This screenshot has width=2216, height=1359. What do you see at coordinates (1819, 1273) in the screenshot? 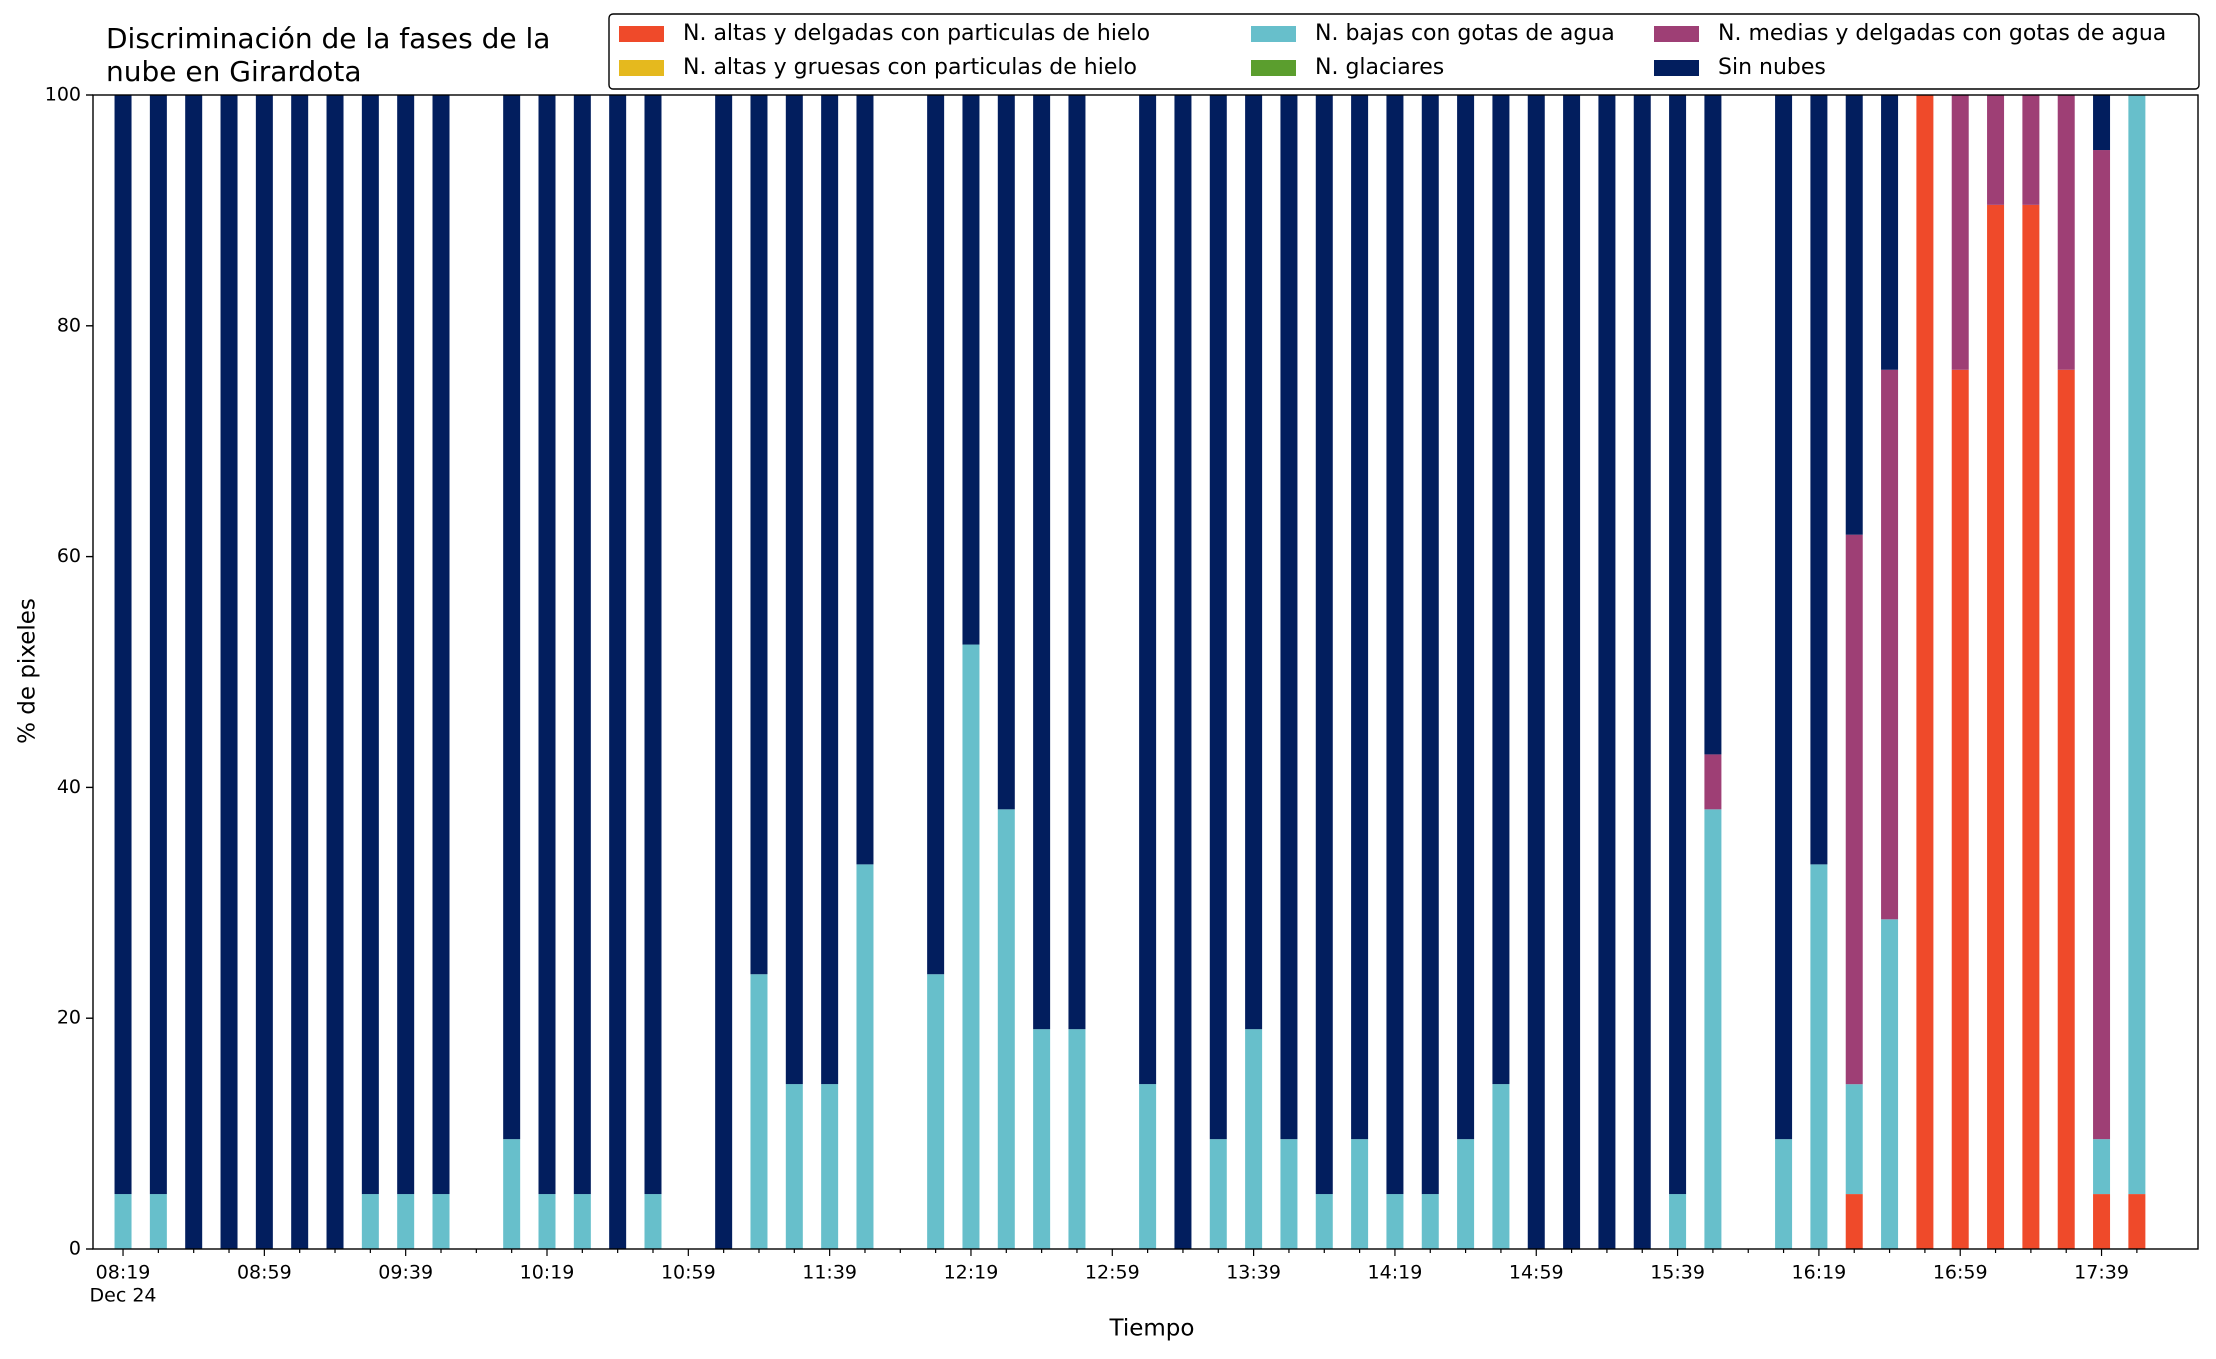
I see `x-tick-label: 16:19` at bounding box center [1819, 1273].